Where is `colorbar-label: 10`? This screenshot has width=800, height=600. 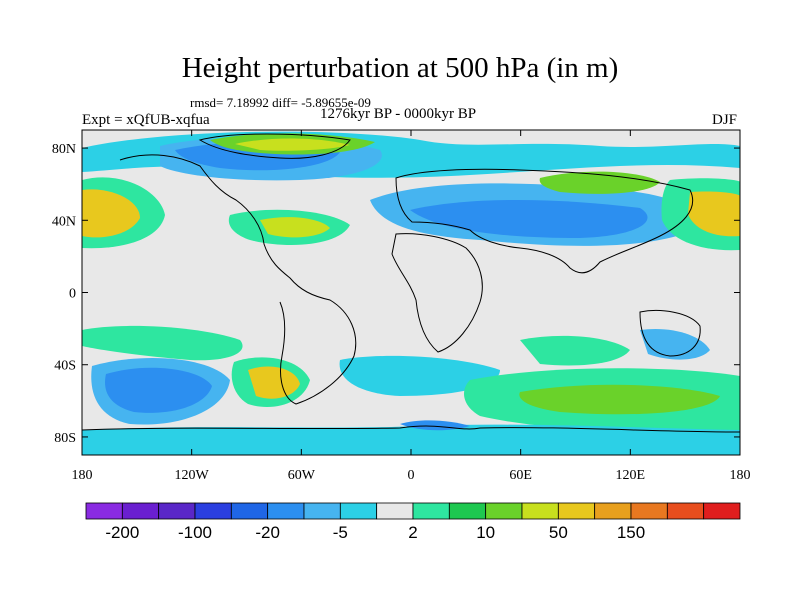 colorbar-label: 10 is located at coordinates (485, 532).